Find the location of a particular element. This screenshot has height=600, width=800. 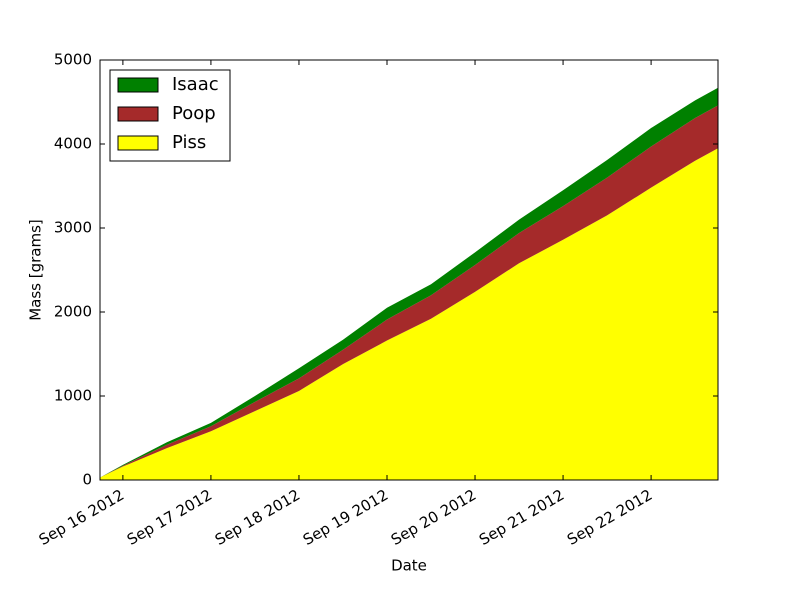

y-tick-label: 2000 is located at coordinates (73, 312).